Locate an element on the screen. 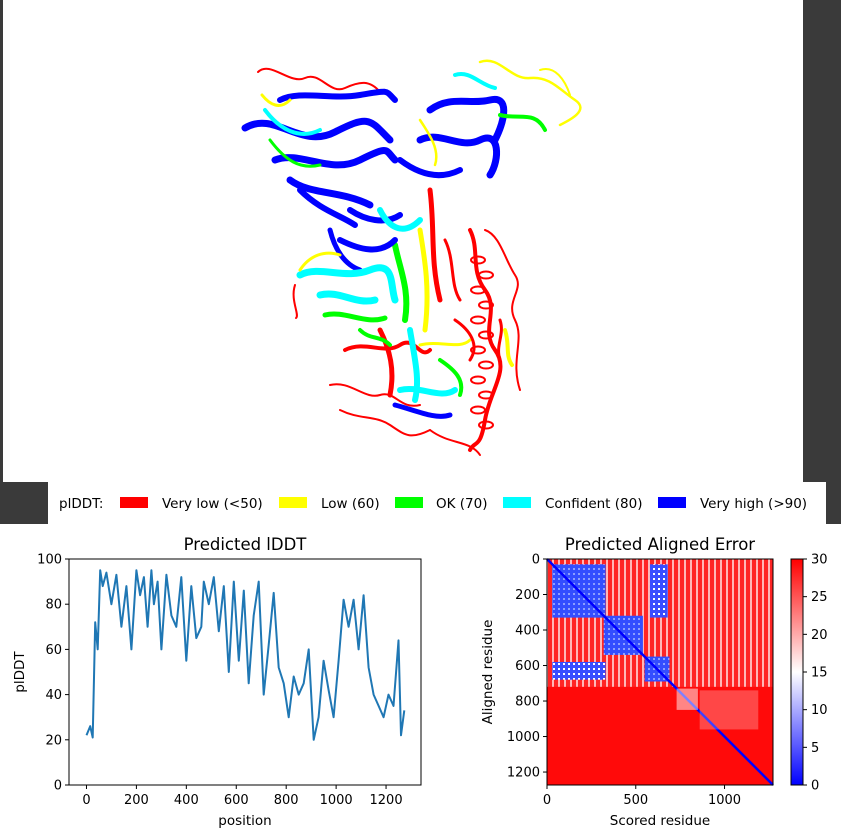 The image size is (841, 839). legend-title: plDDT: is located at coordinates (81, 504).